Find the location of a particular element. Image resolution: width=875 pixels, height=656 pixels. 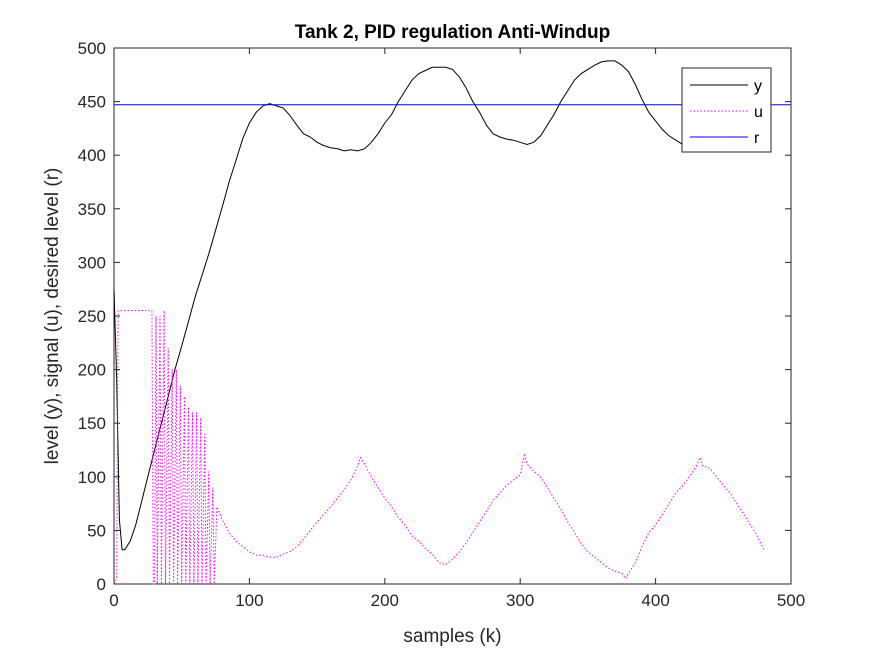

x-tick-label: 500 is located at coordinates (791, 600).